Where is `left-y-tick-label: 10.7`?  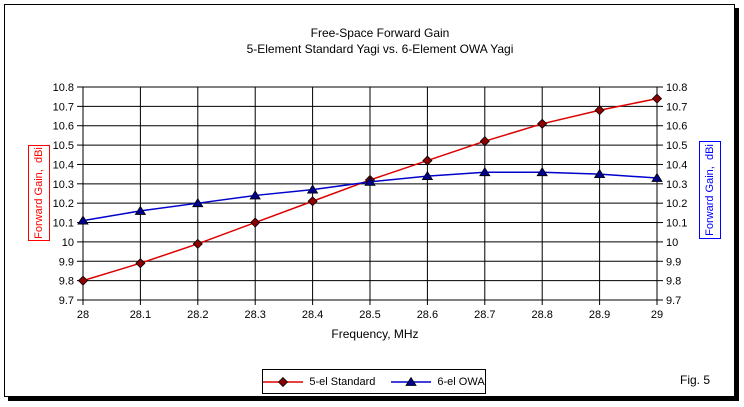 left-y-tick-label: 10.7 is located at coordinates (63, 107).